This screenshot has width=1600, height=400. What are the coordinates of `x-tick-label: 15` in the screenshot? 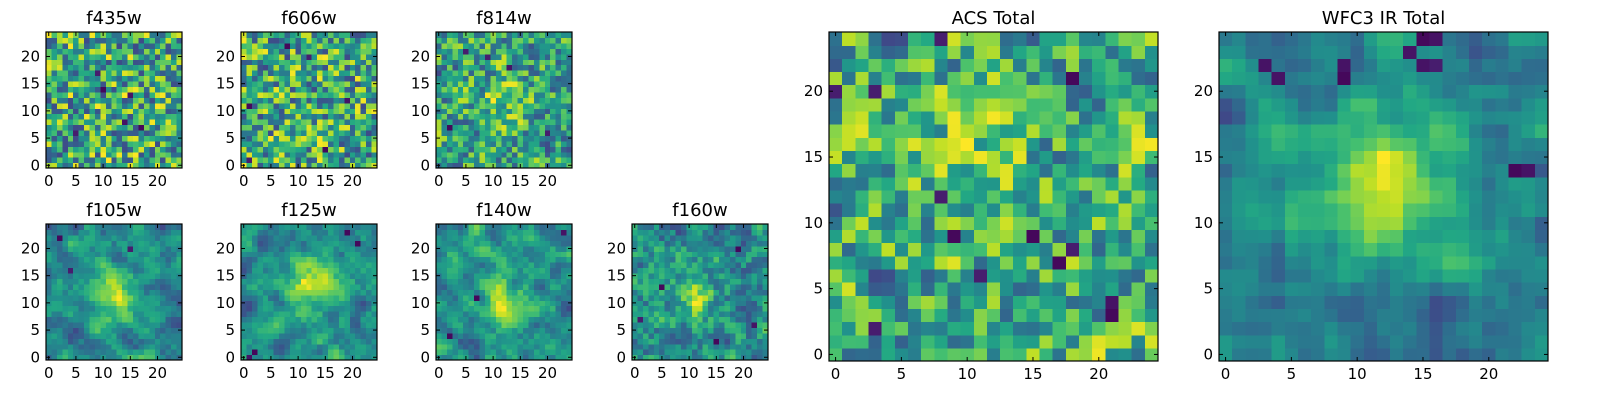 It's located at (325, 373).